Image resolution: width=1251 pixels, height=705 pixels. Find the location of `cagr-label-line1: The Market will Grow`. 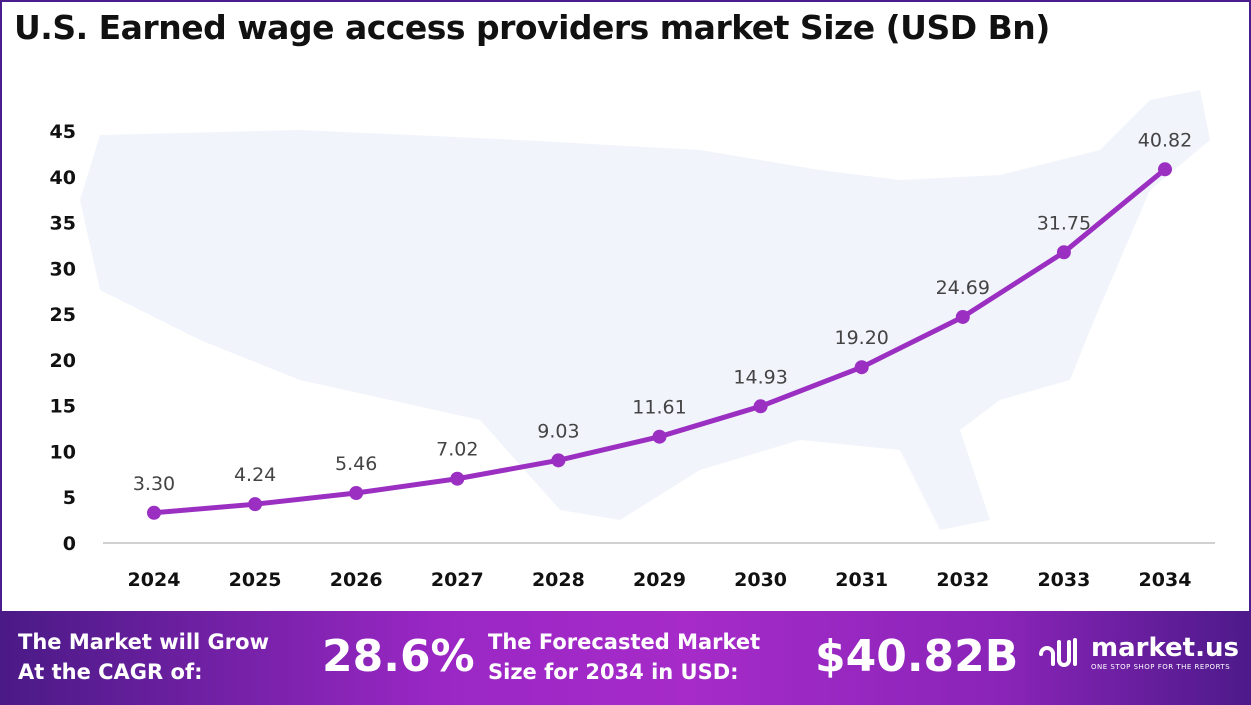

cagr-label-line1: The Market will Grow is located at coordinates (143, 642).